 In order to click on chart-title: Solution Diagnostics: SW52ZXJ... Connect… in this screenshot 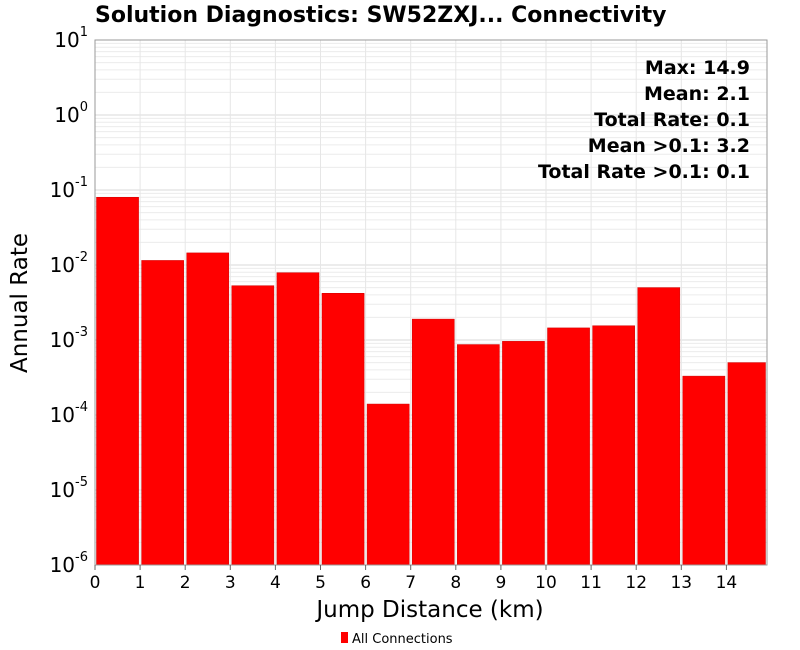, I will do `click(380, 15)`.